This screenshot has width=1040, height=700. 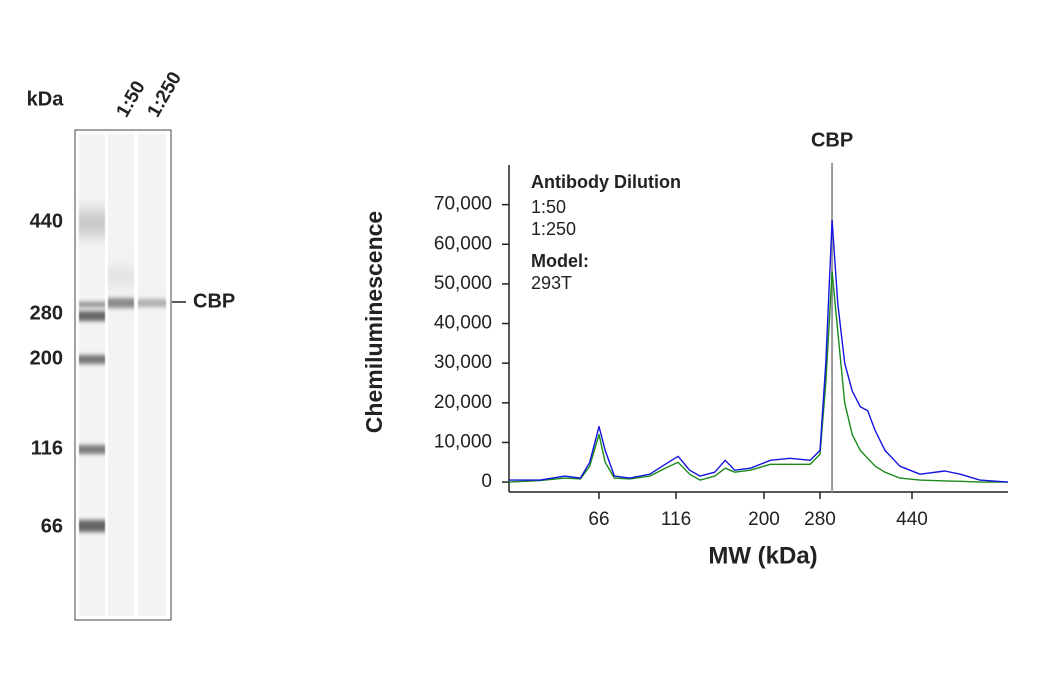 What do you see at coordinates (606, 182) in the screenshot?
I see `legend-title: Antibody Dilution` at bounding box center [606, 182].